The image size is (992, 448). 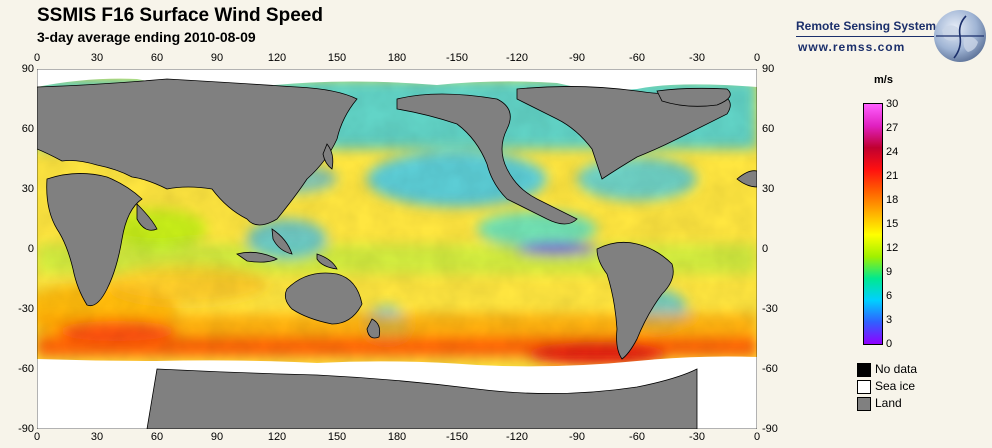 I want to click on lon-tick-bottom: -90, so click(x=577, y=437).